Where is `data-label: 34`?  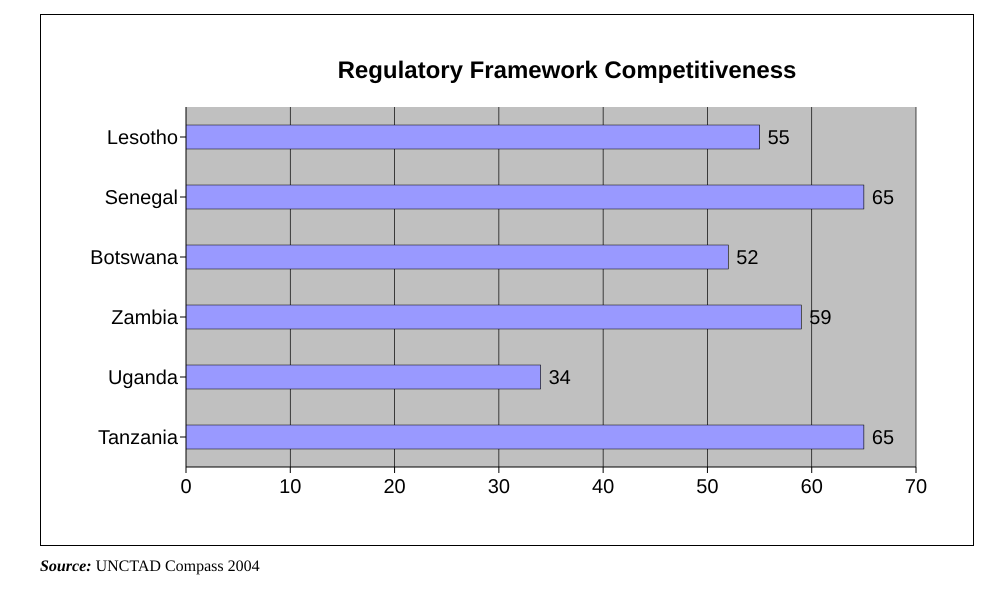 data-label: 34 is located at coordinates (559, 378).